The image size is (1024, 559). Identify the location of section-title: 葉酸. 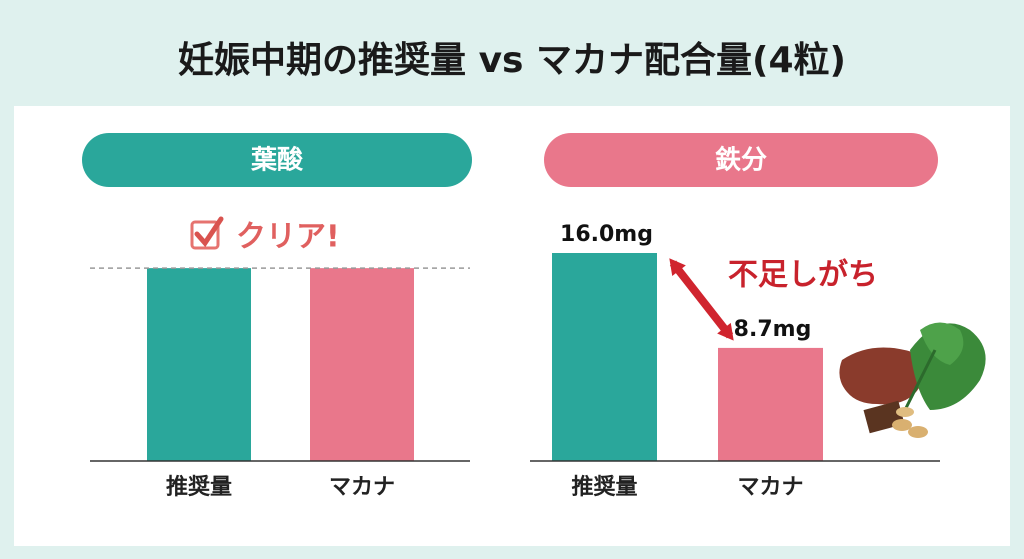
(277, 161).